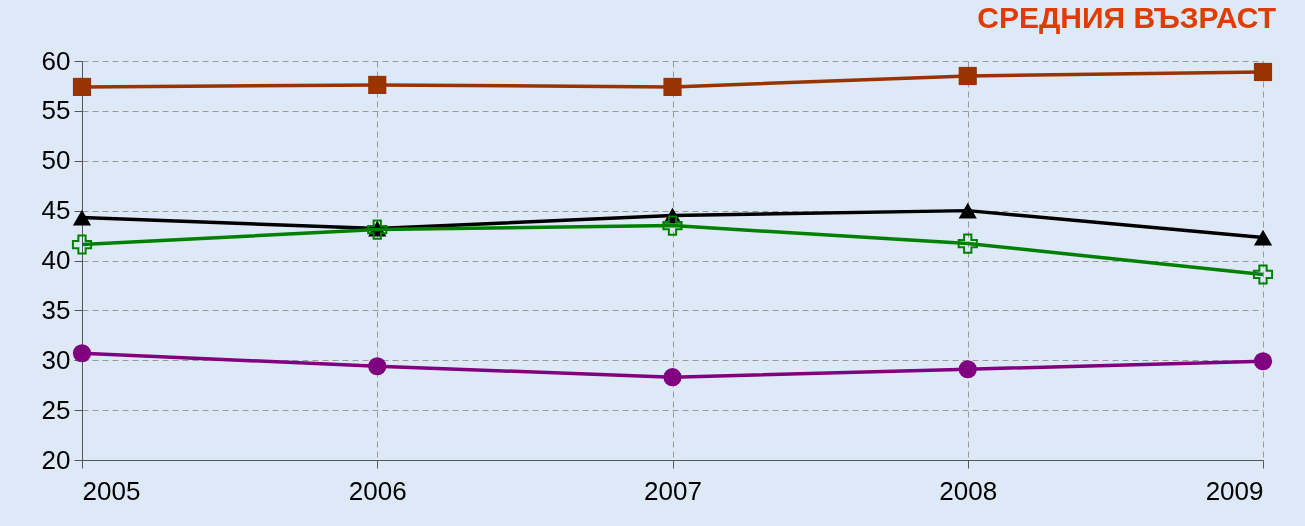 The image size is (1305, 526). I want to click on y-tick-label: 45, so click(56, 210).